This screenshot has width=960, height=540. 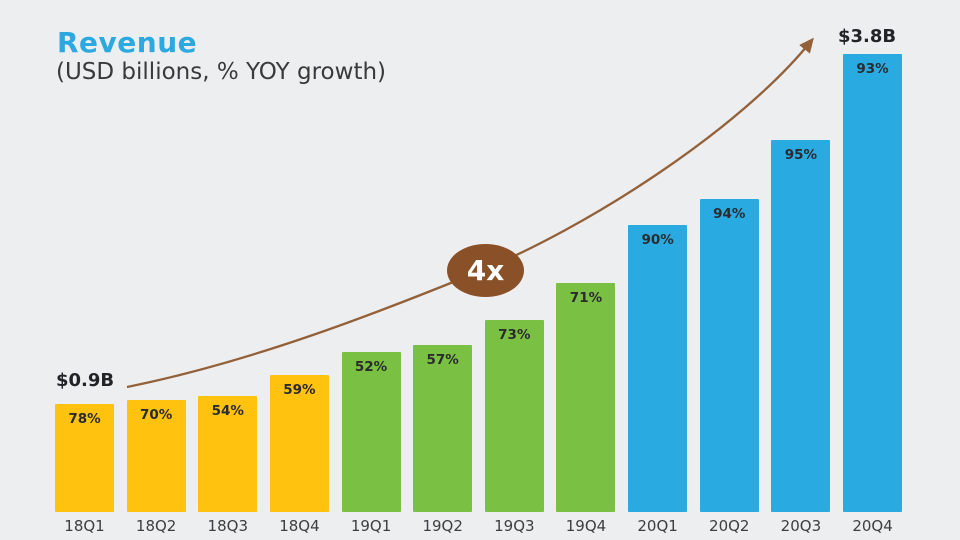 What do you see at coordinates (156, 415) in the screenshot?
I see `bar-growth-label-18Q2: 70%` at bounding box center [156, 415].